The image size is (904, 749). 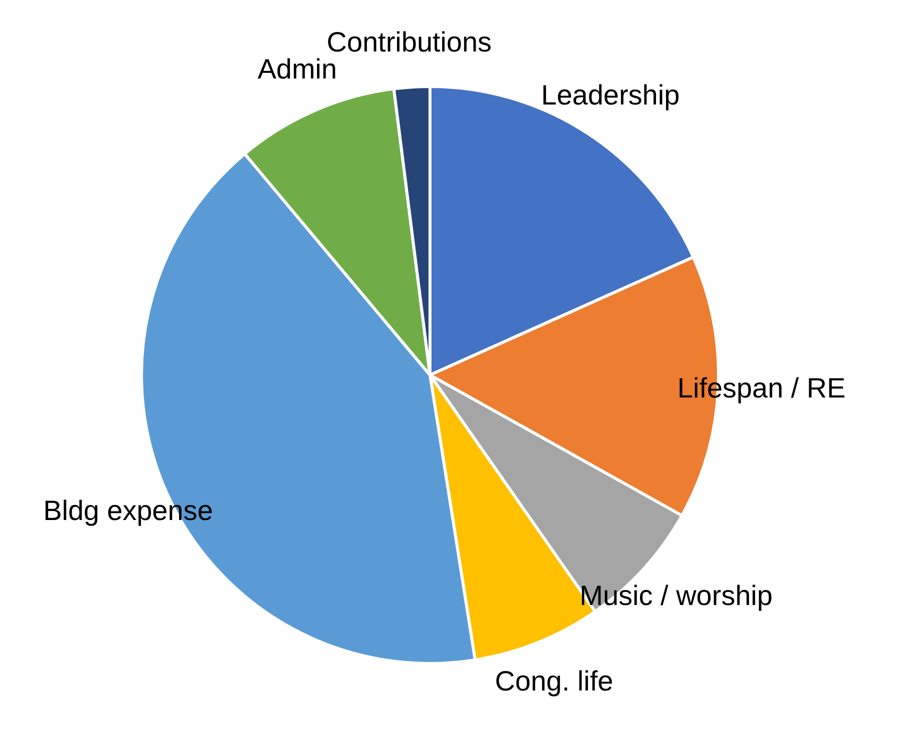 I want to click on slice-label: Leadership, so click(x=610, y=94).